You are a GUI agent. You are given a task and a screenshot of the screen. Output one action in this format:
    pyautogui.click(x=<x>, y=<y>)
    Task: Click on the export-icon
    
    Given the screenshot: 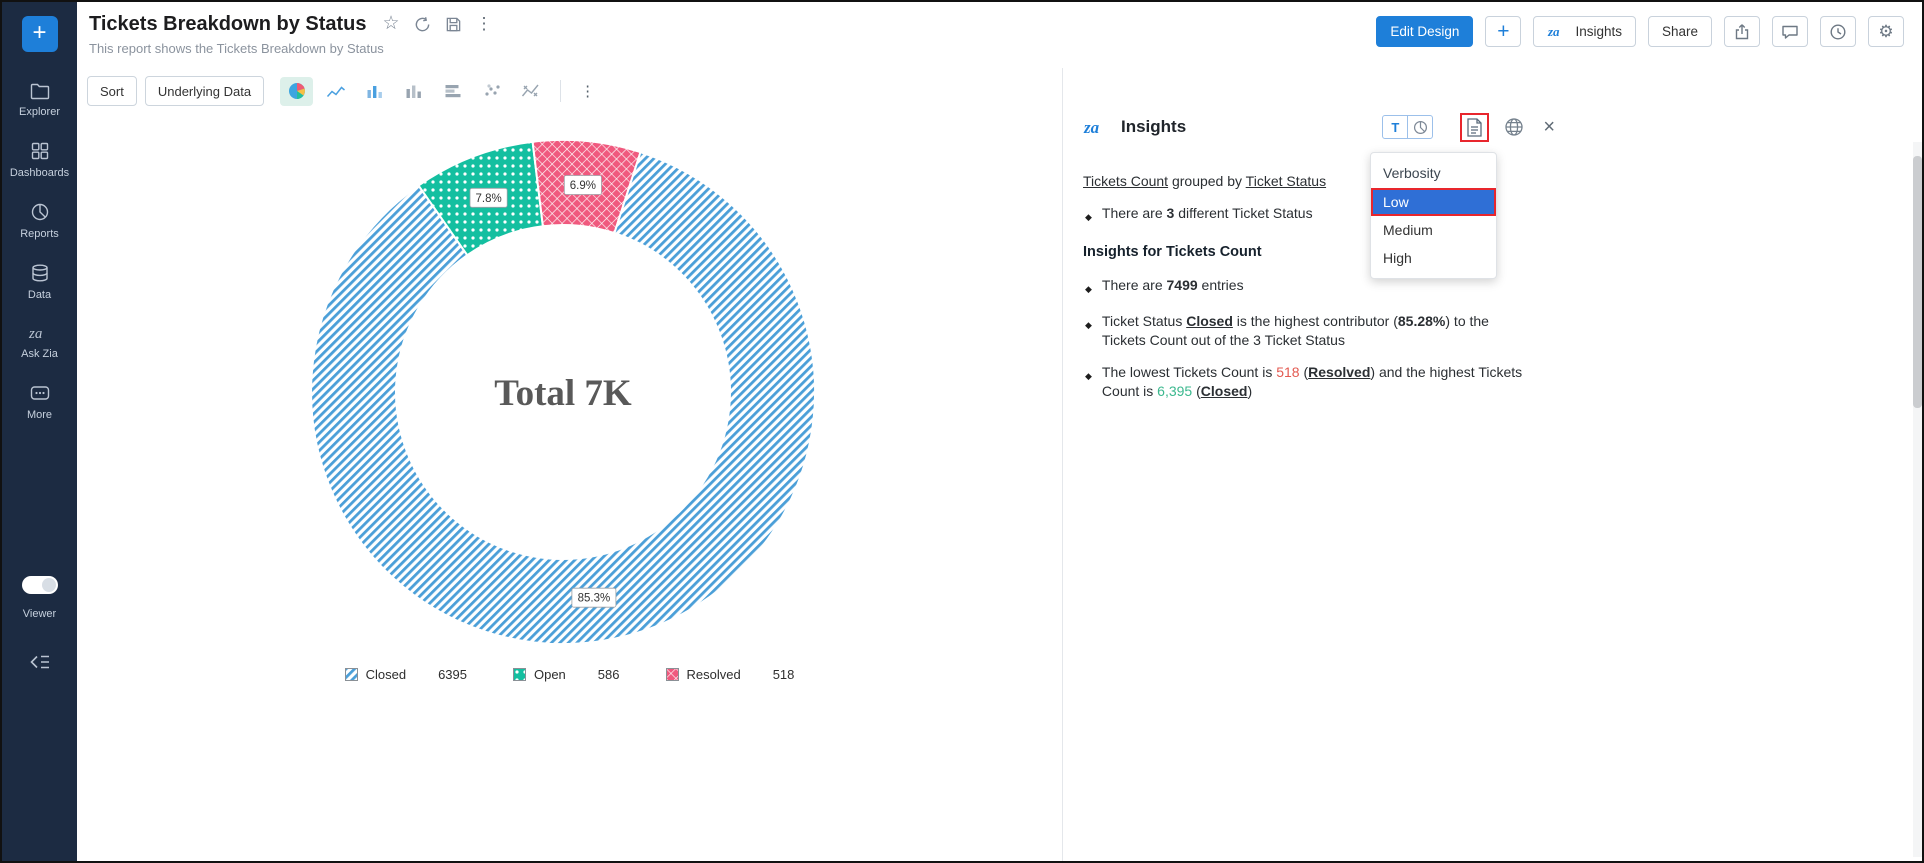 What is the action you would take?
    pyautogui.click(x=1742, y=31)
    